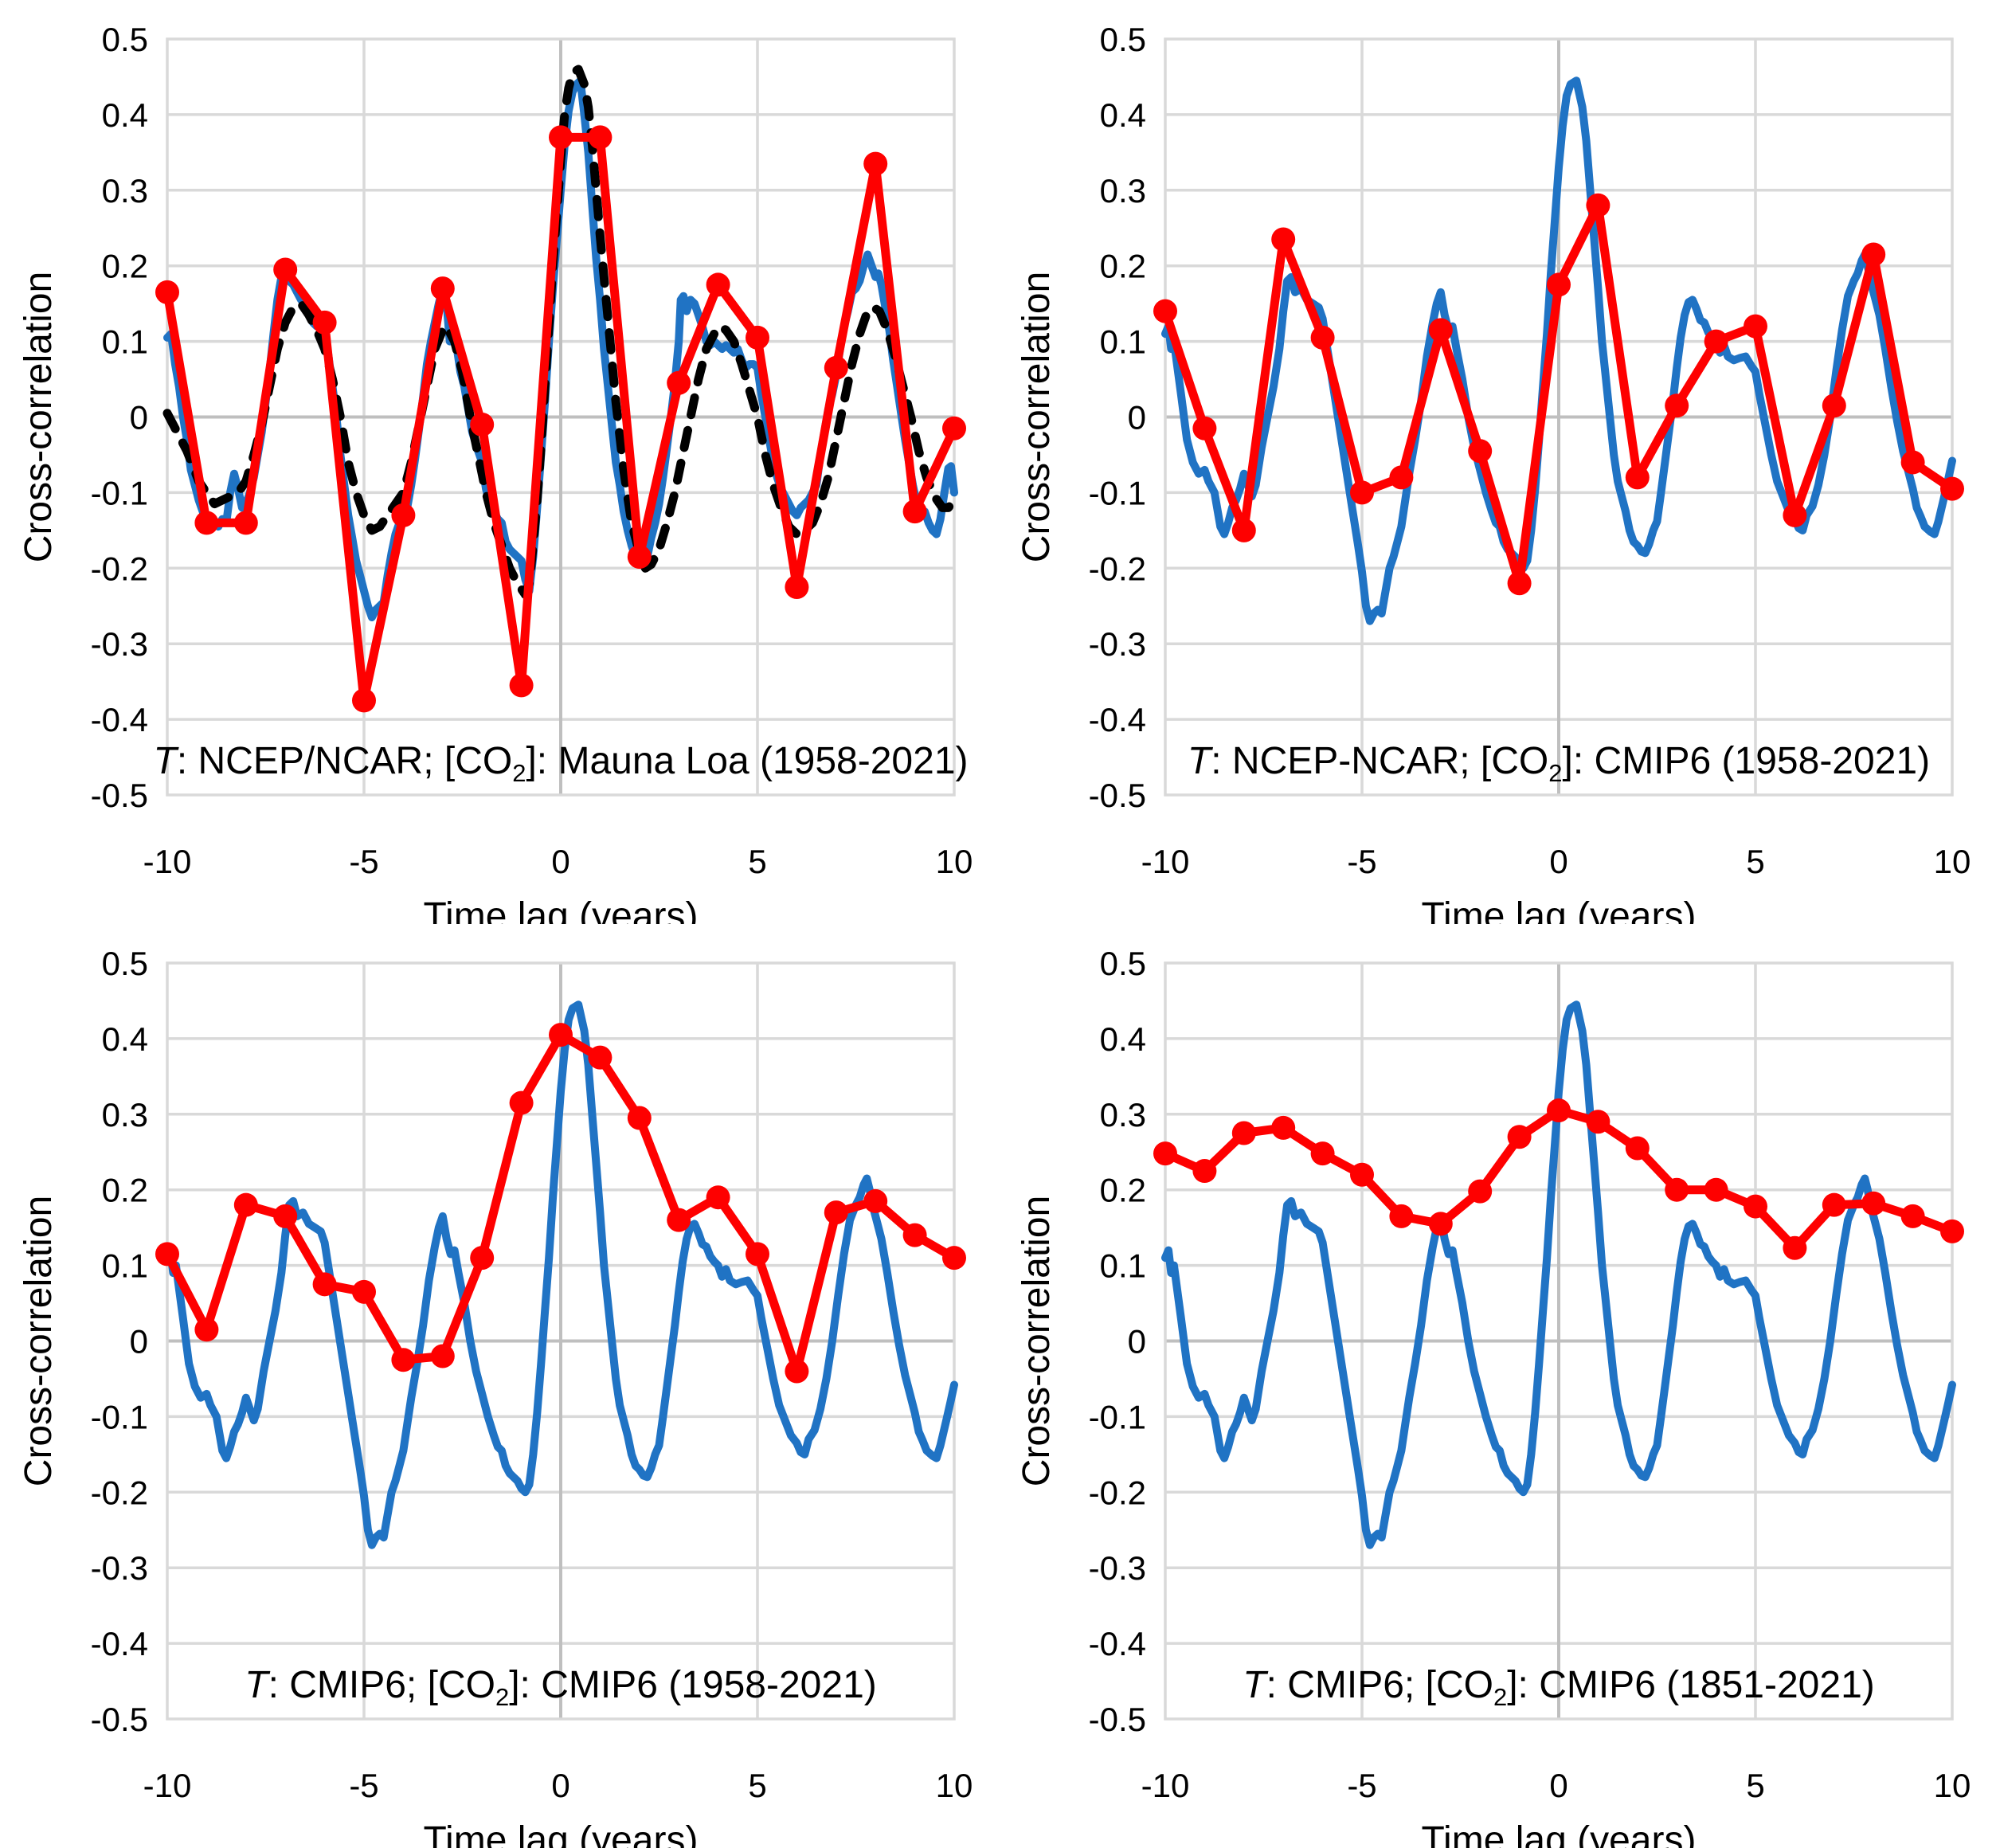 This screenshot has width=1996, height=1848. Describe the element at coordinates (119, 795) in the screenshot. I see `y-tick-label: -0.5` at that location.